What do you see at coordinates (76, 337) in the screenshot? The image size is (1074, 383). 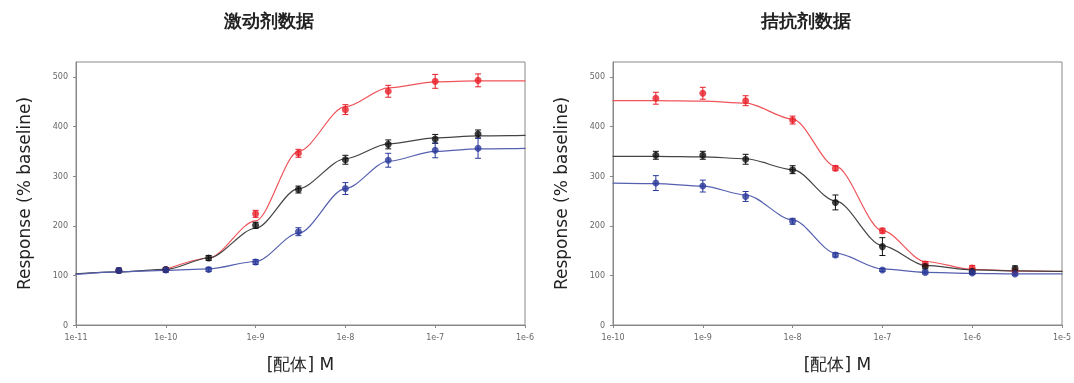 I see `x-tick-label: 1e-11` at bounding box center [76, 337].